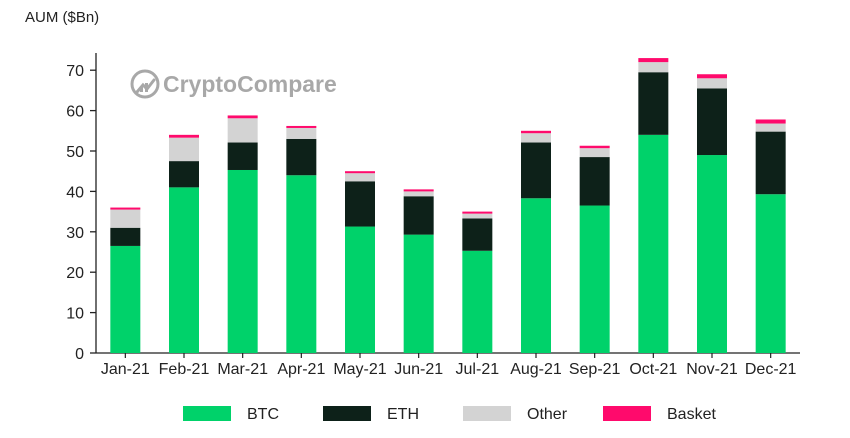  I want to click on y-tick-label: 30, so click(75, 233).